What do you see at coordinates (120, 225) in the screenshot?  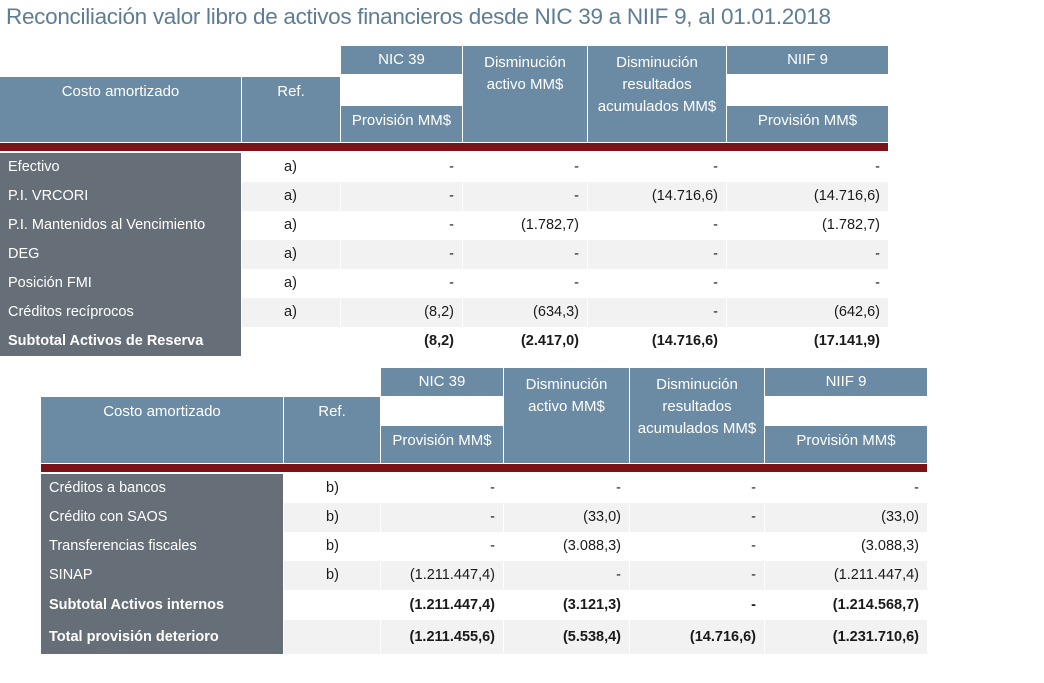 I see `cell-label: P.I. Mantenidos al Vencimiento` at bounding box center [120, 225].